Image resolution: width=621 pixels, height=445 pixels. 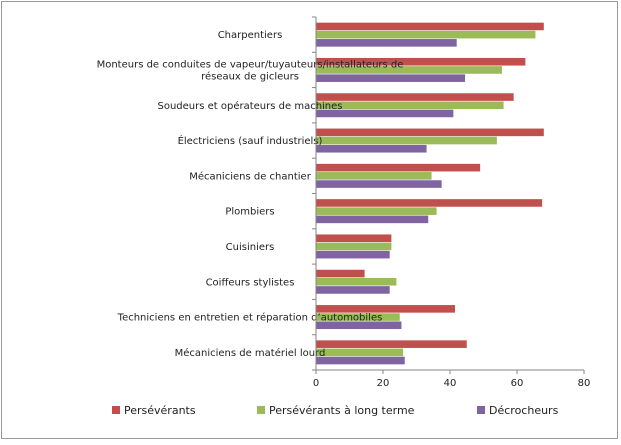 I want to click on category-label: Cuisiniers, so click(x=250, y=247).